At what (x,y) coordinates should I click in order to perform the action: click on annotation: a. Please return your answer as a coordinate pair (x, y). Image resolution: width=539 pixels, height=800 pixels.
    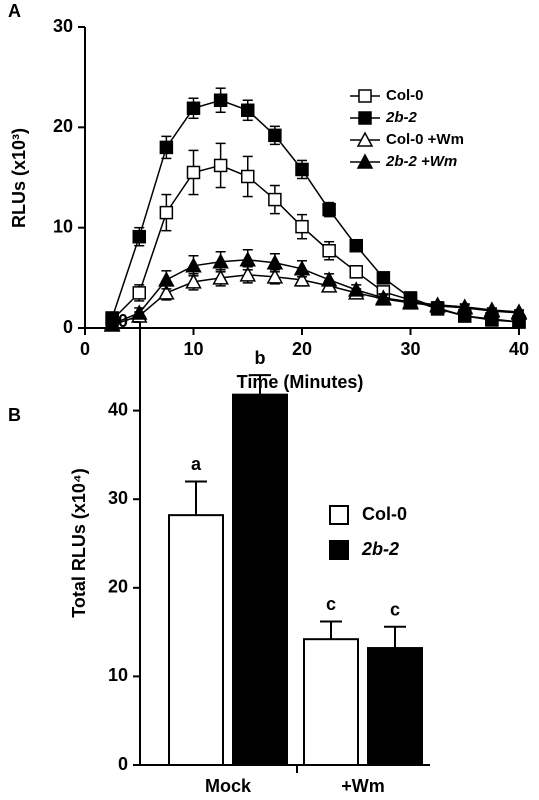
    Looking at the image, I should click on (196, 464).